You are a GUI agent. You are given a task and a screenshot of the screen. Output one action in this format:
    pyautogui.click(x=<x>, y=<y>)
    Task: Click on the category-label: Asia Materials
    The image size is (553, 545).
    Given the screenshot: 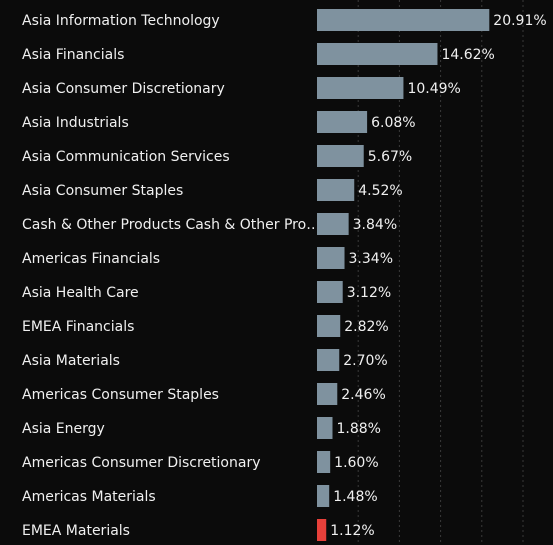 What is the action you would take?
    pyautogui.click(x=71, y=361)
    